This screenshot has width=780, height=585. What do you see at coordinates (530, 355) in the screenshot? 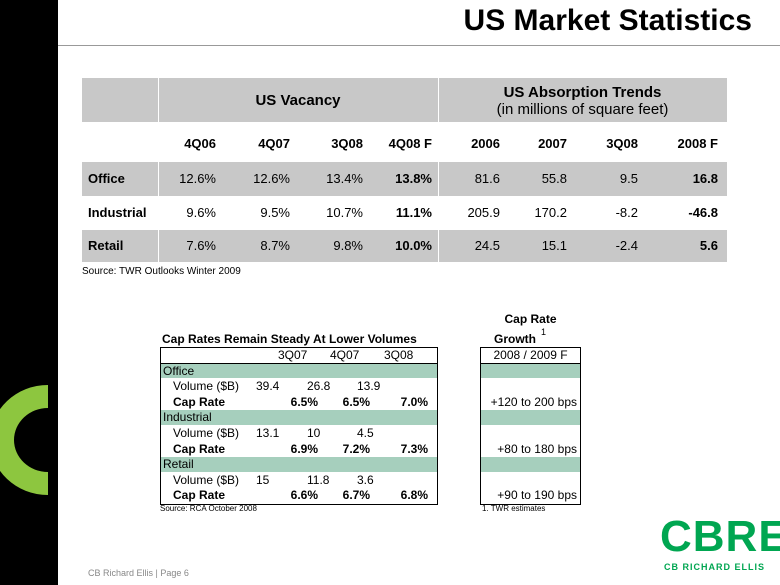
I see `growth-header: 2008 / 2009 F` at bounding box center [530, 355].